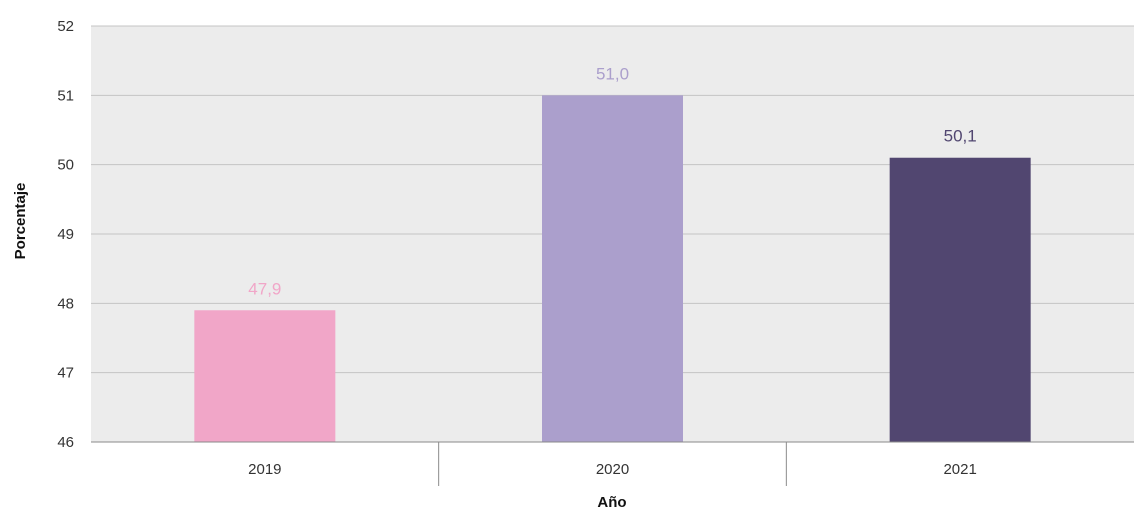 The image size is (1137, 514). What do you see at coordinates (612, 73) in the screenshot?
I see `data-label-2020: 51,0` at bounding box center [612, 73].